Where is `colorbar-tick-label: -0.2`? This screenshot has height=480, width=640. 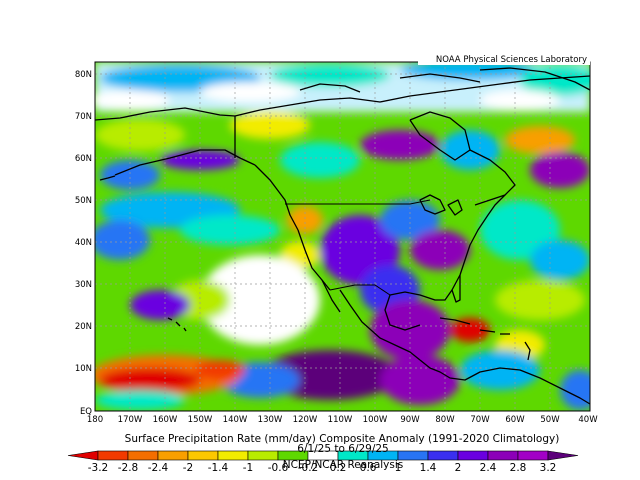
colorbar-tick-label: -0.2 is located at coordinates (308, 468).